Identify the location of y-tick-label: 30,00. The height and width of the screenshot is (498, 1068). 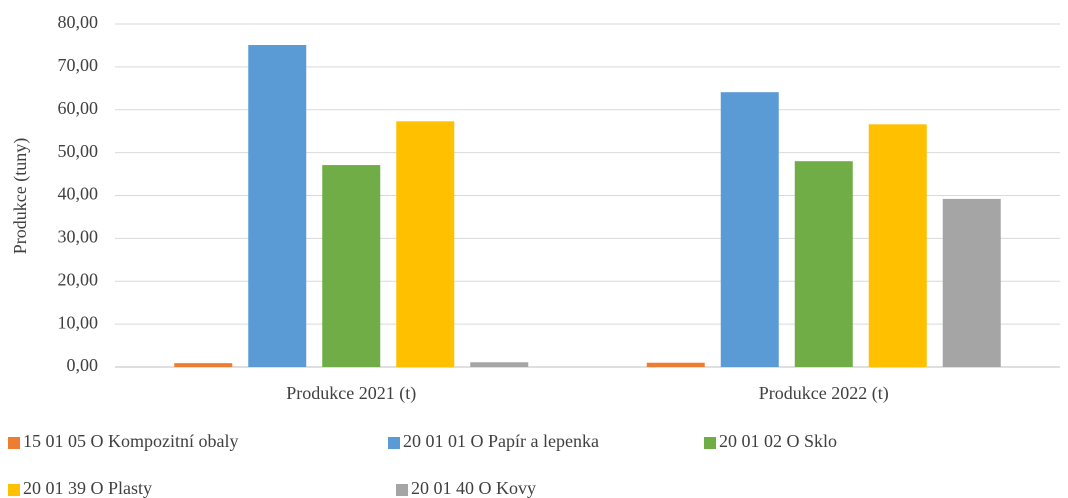
(78, 237).